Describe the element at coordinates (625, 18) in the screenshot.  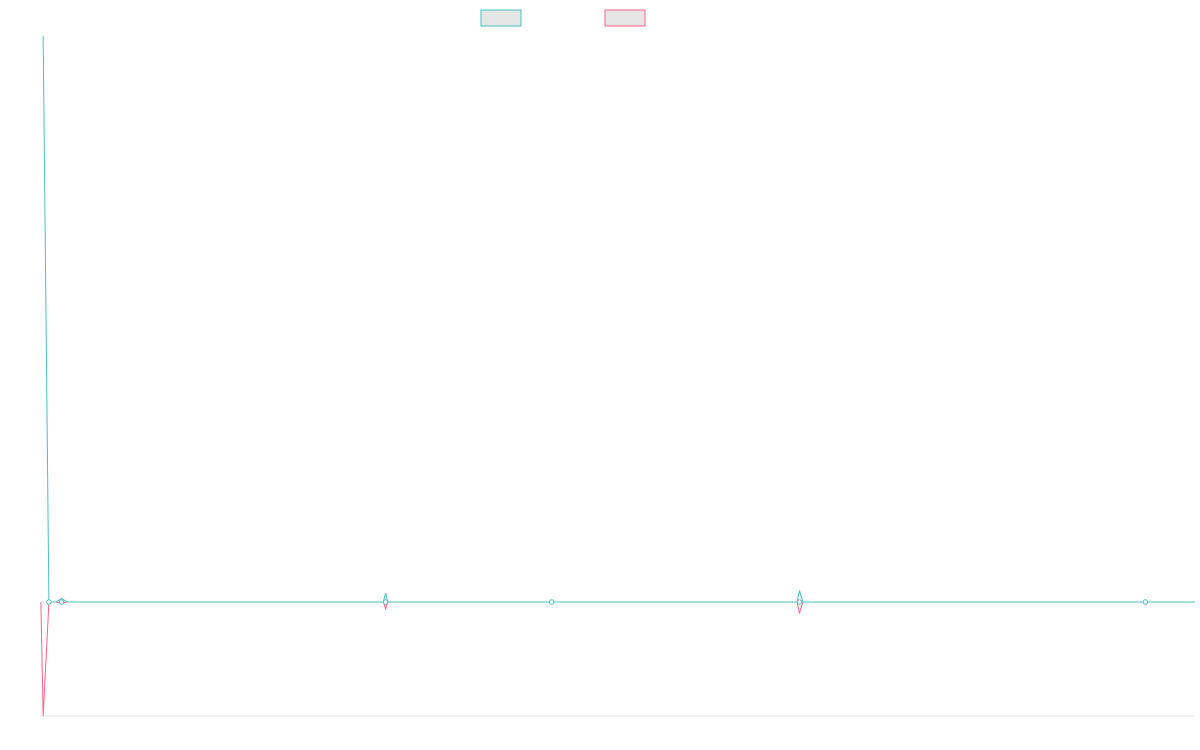
I see `legend-swatch-series-b` at that location.